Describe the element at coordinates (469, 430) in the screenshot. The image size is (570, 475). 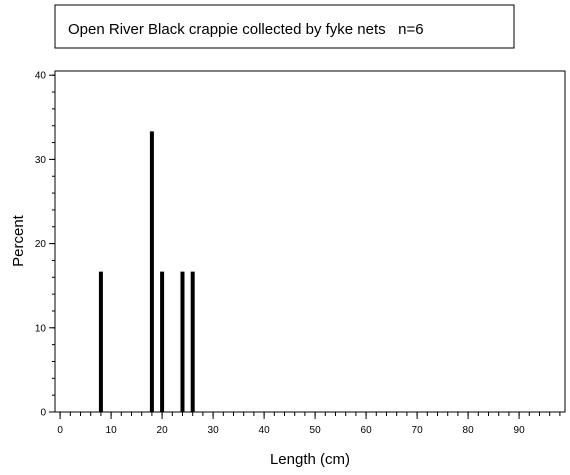
I see `x-tick-label: 80` at that location.